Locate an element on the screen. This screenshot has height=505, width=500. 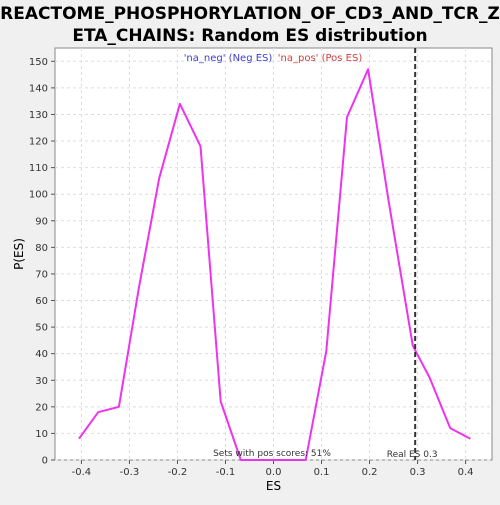
y-tick-label: 90 is located at coordinates (41, 221).